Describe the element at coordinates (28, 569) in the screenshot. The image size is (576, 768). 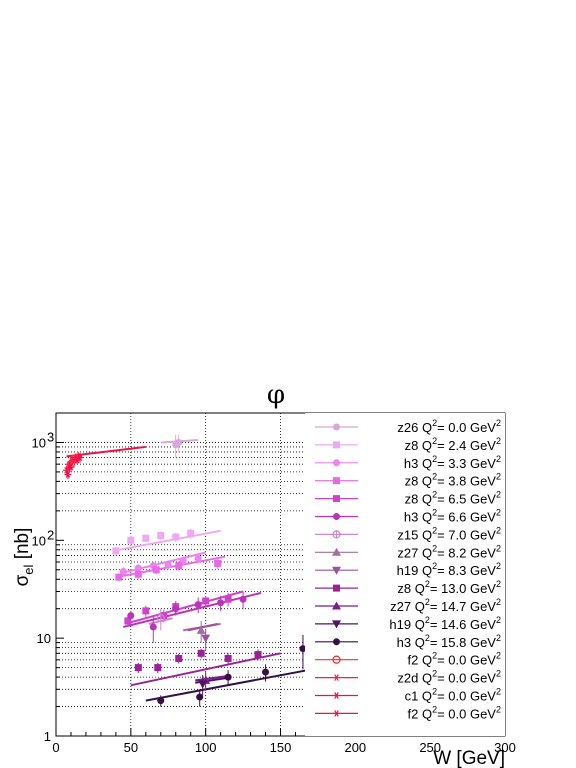
I see `y-axis-title-sub: el` at that location.